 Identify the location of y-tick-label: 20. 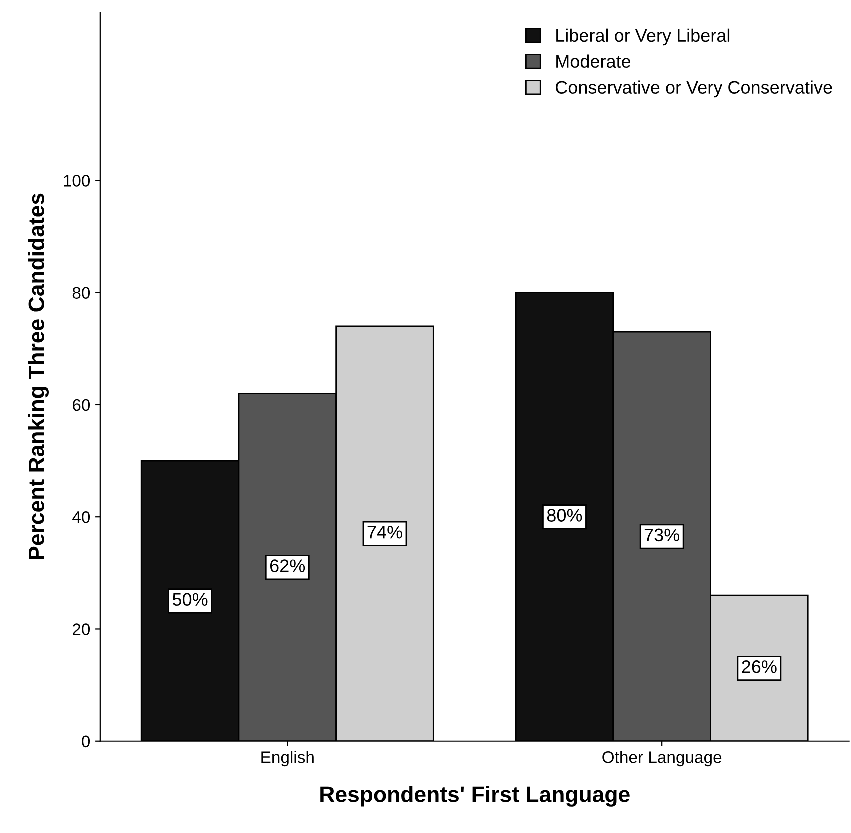
(81, 630).